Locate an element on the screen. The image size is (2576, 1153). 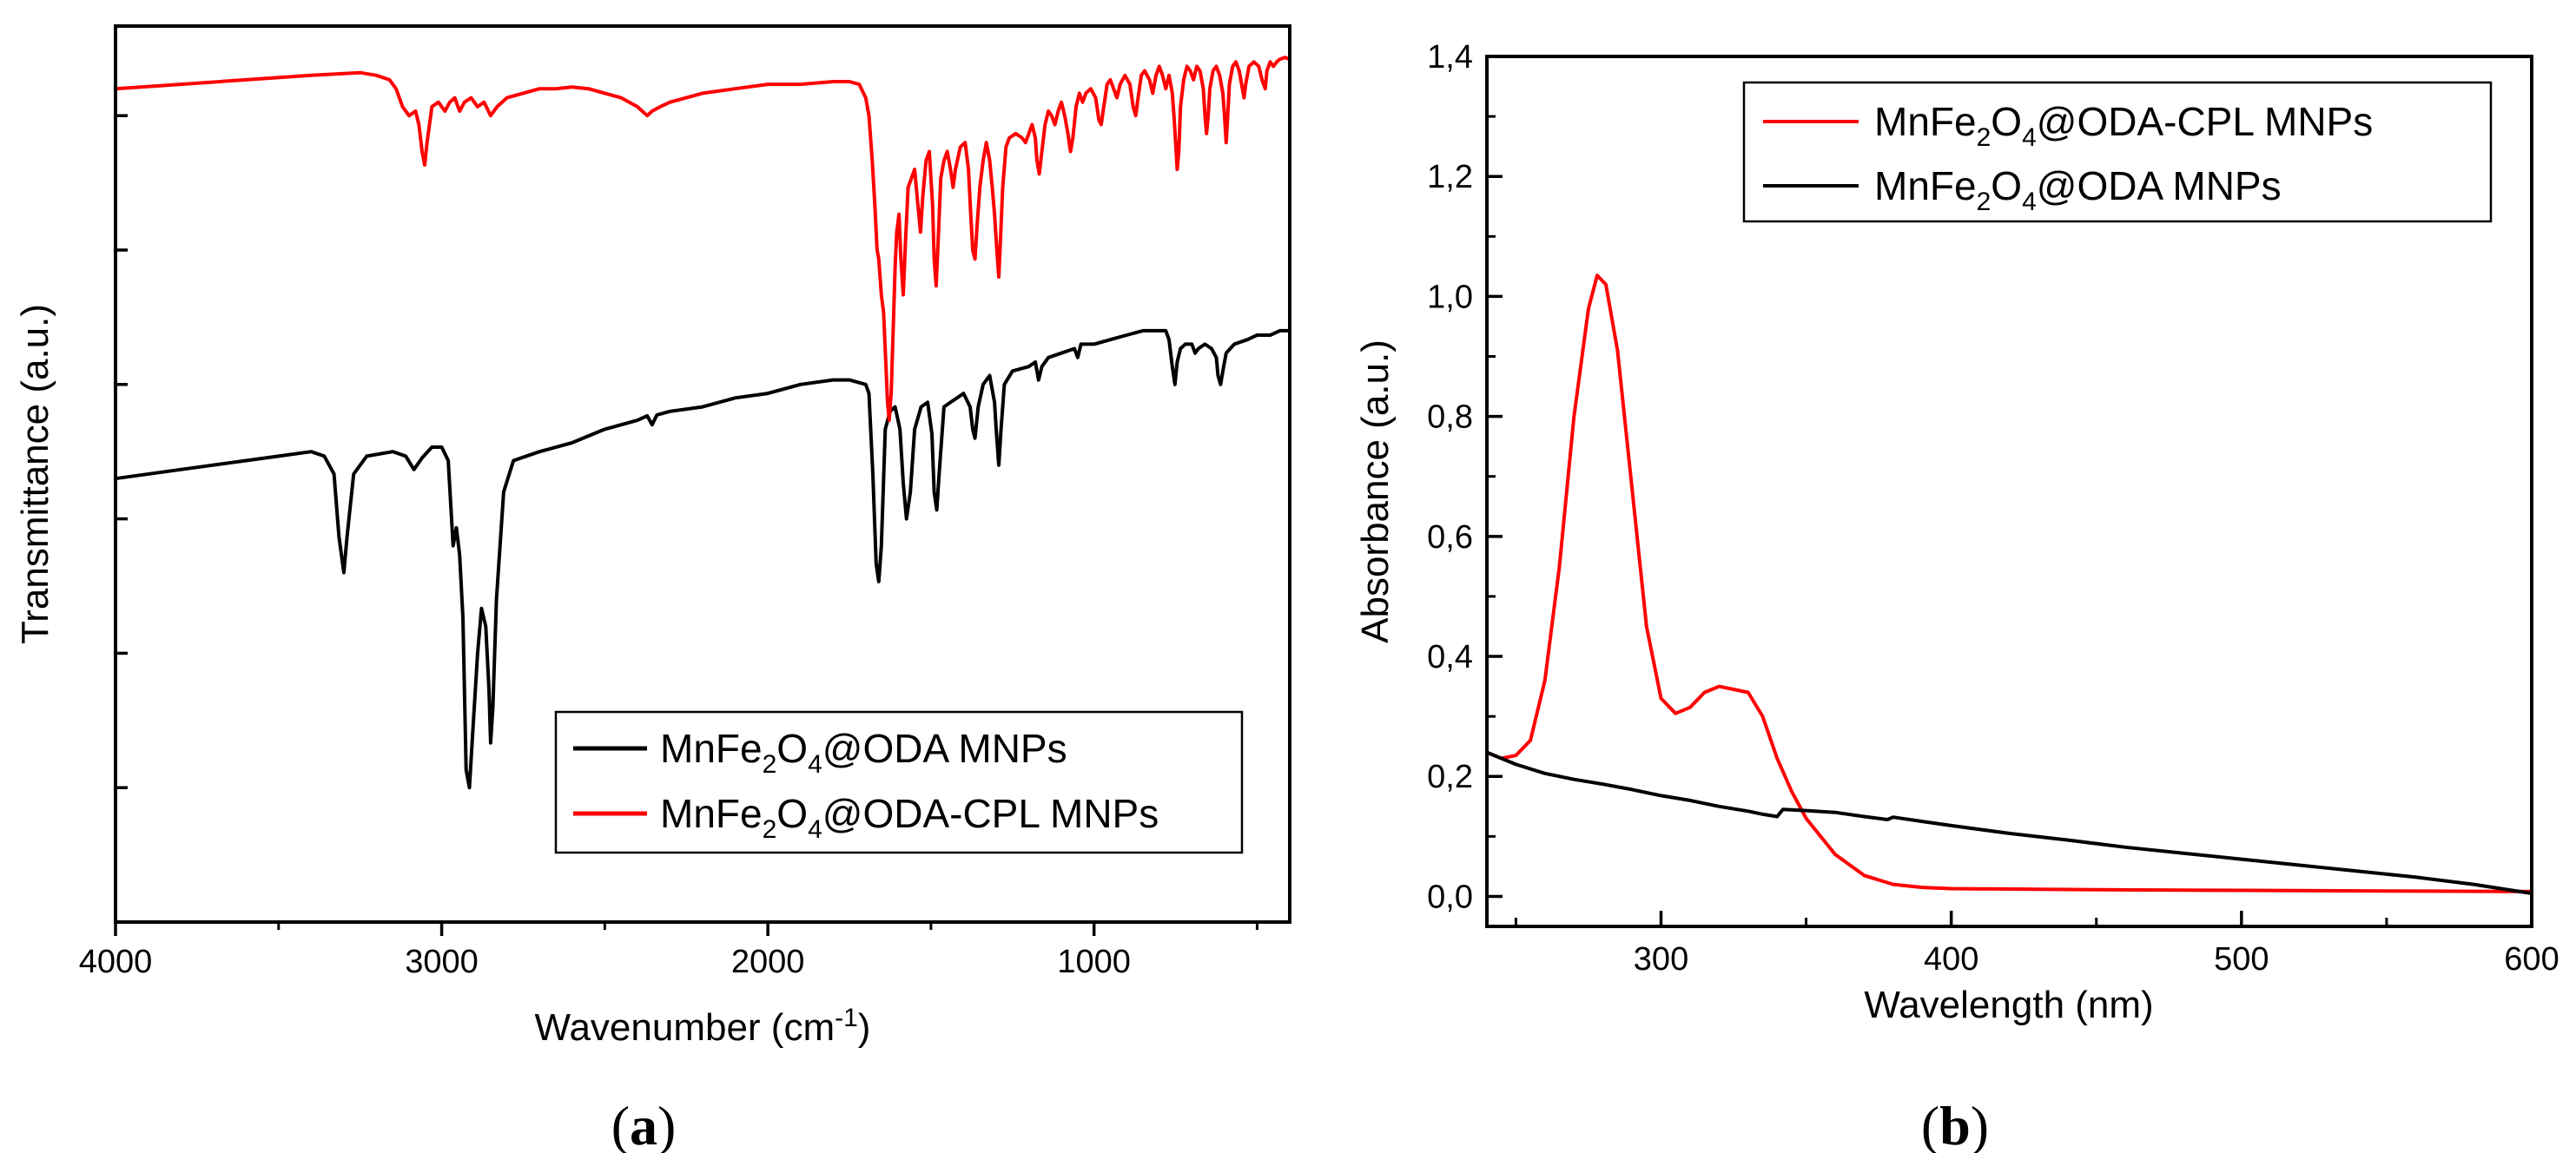
panel-a-x-tick-label: 2000 is located at coordinates (768, 962).